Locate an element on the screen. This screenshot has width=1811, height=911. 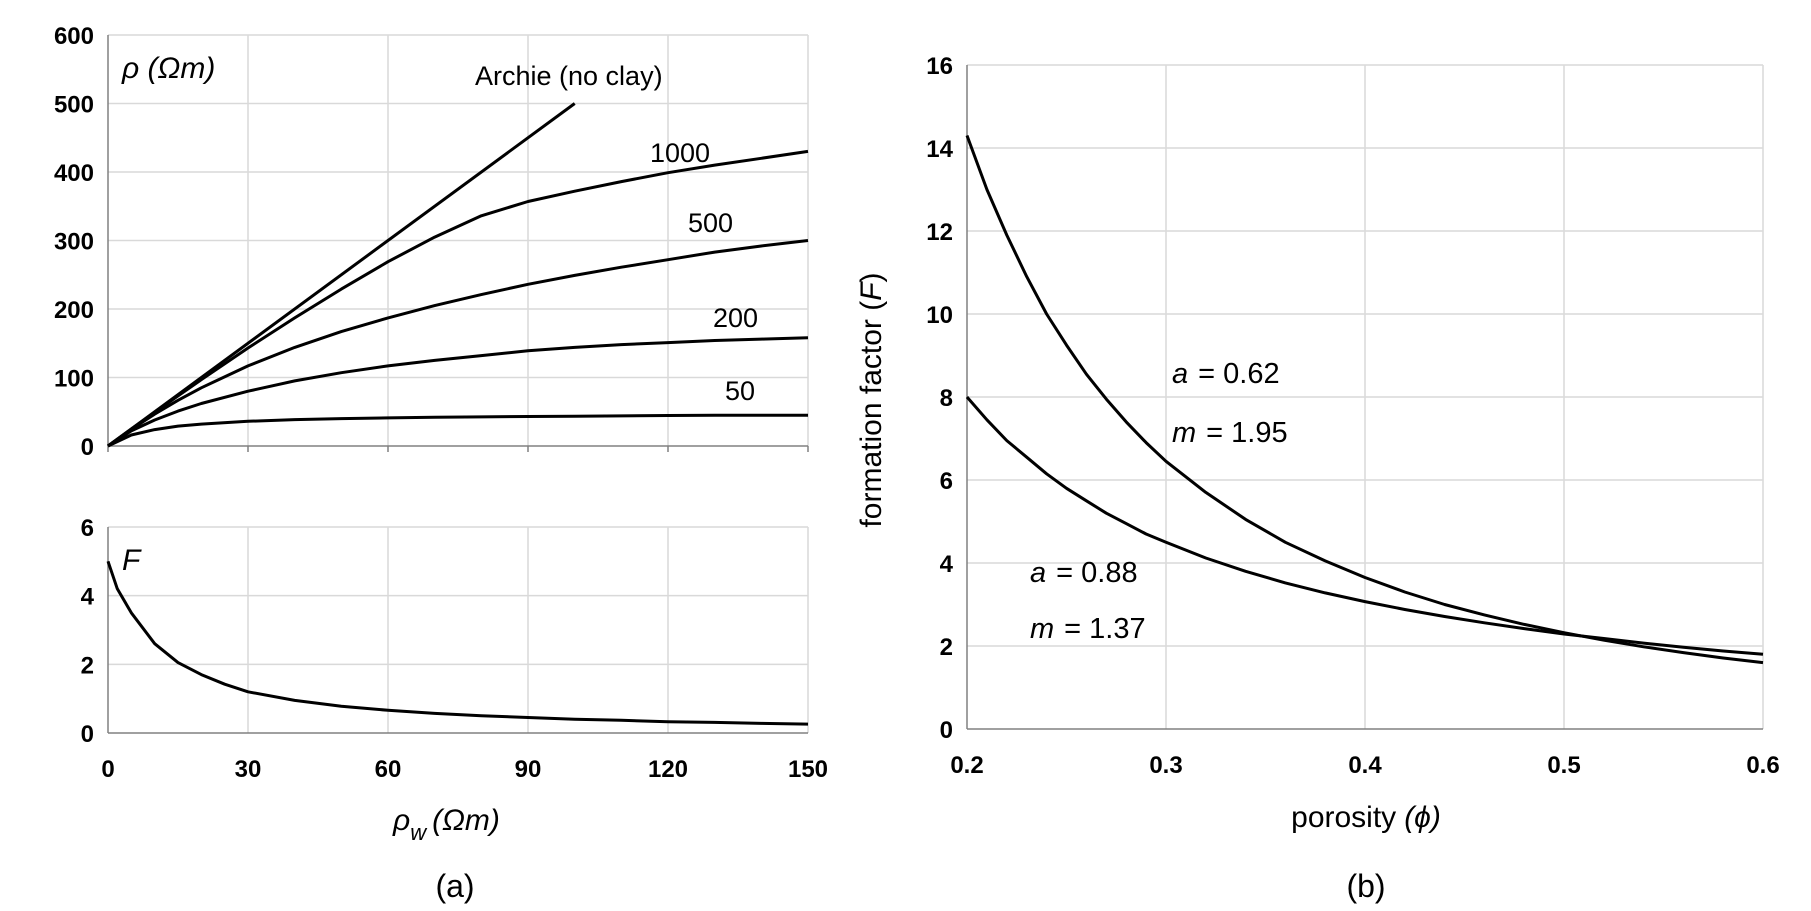
y-tick-label: 8 is located at coordinates (946, 398).